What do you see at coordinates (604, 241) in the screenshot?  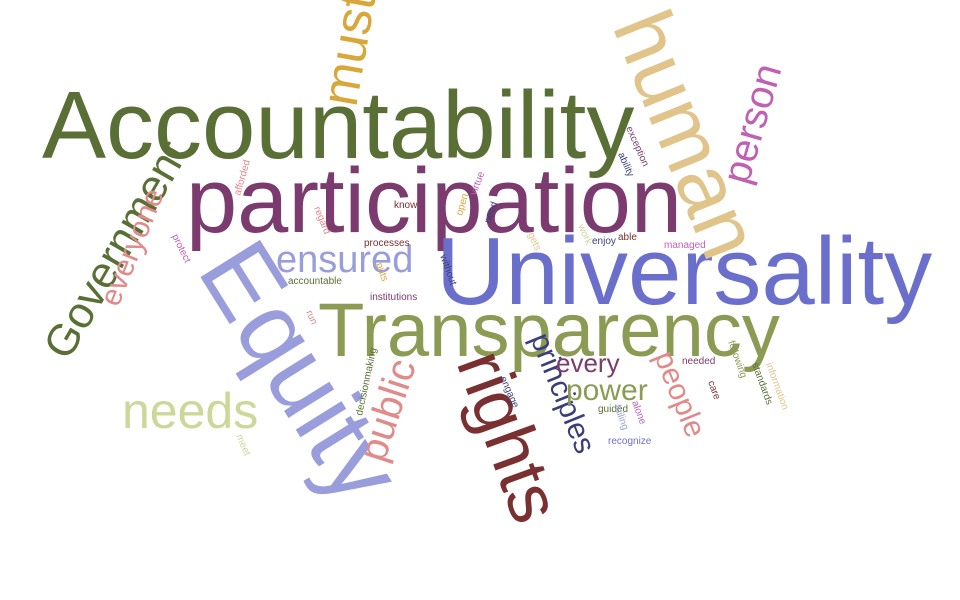 I see `word-enjoy: enjoy` at bounding box center [604, 241].